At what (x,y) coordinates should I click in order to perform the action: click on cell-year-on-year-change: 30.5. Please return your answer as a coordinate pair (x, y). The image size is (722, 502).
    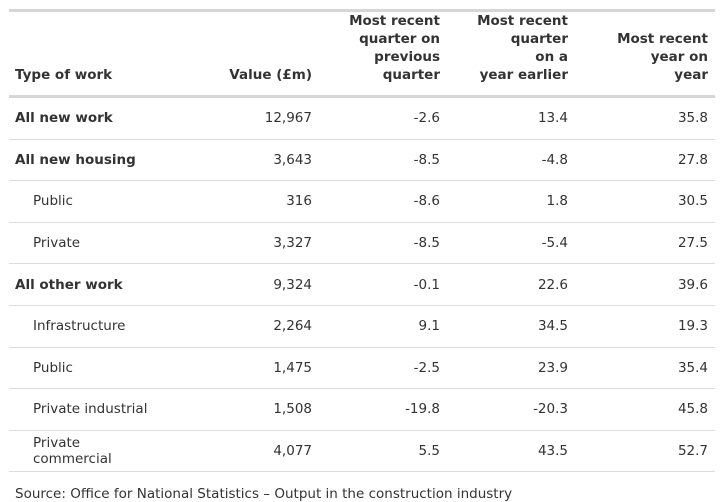
    Looking at the image, I should click on (645, 201).